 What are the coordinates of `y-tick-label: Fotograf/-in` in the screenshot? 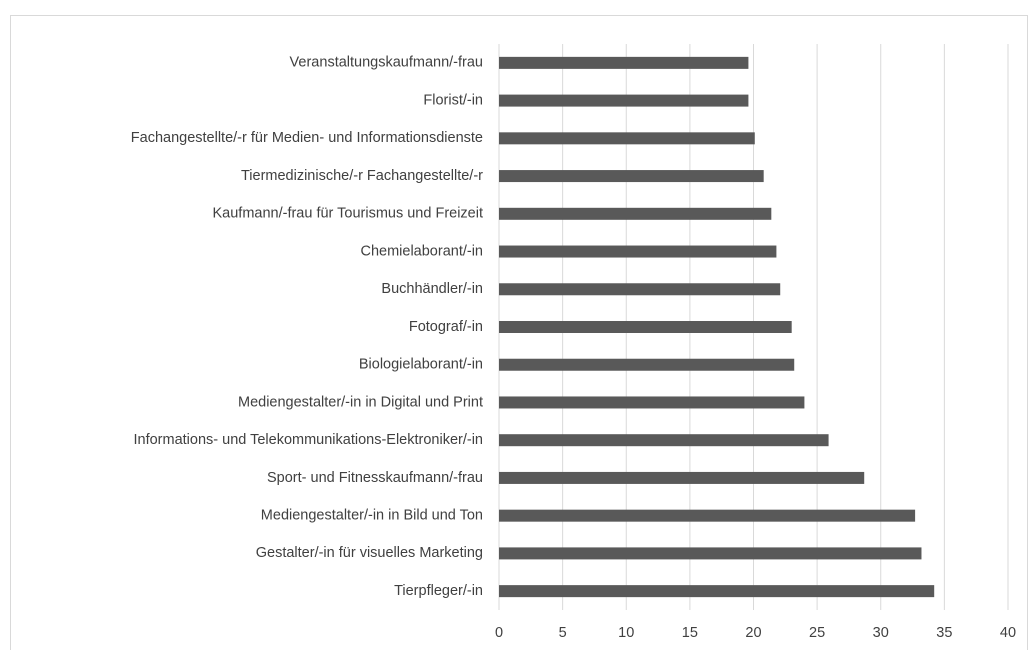 It's located at (446, 327).